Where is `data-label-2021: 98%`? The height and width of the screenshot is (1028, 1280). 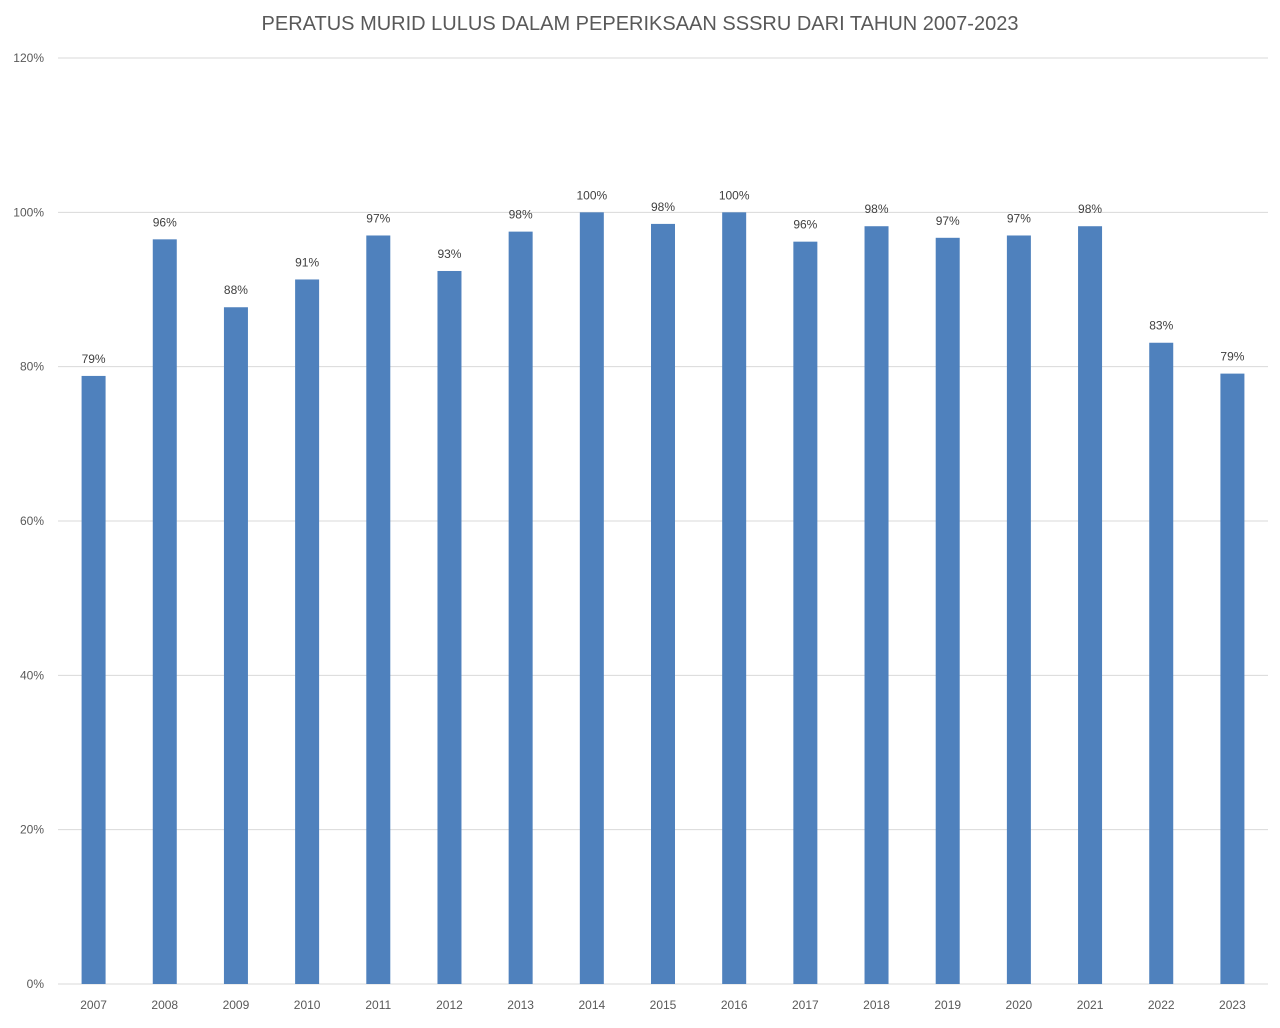 data-label-2021: 98% is located at coordinates (1090, 209).